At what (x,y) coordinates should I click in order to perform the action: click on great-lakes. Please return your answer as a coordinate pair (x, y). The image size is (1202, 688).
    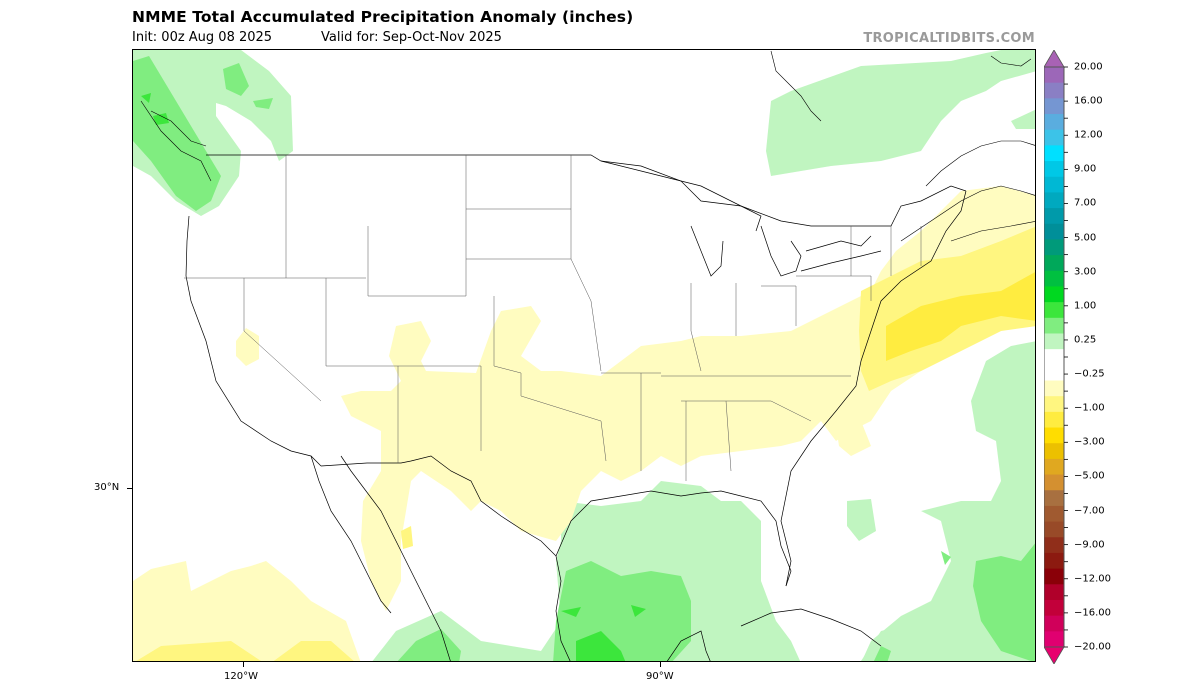
    Looking at the image, I should click on (741, 218).